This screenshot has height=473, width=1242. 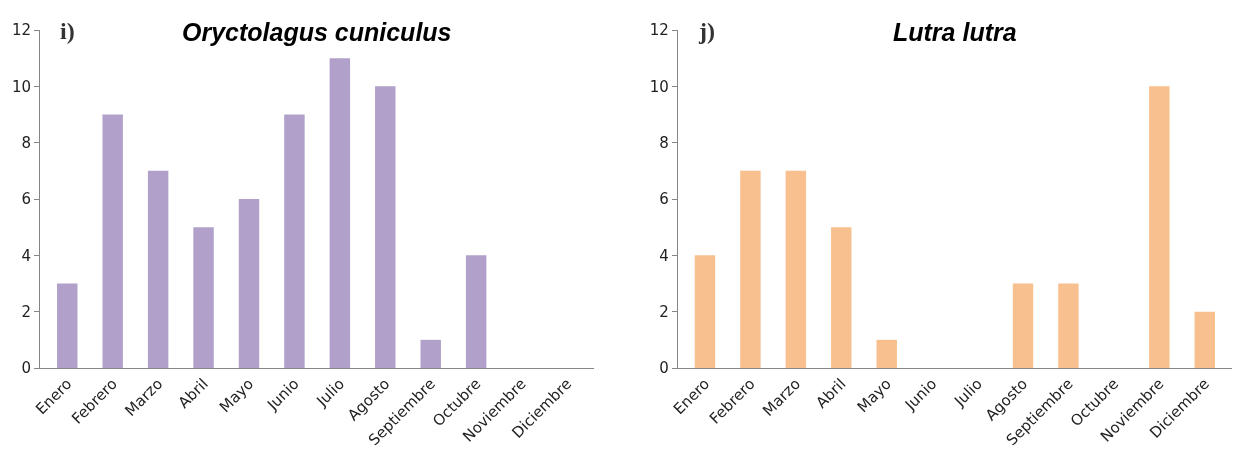 What do you see at coordinates (955, 32) in the screenshot?
I see `chart-title: Lutra lutra` at bounding box center [955, 32].